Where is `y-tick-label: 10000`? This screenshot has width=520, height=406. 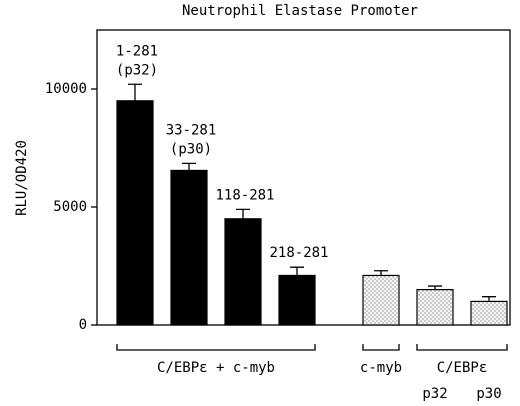 y-tick-label: 10000 is located at coordinates (66, 89).